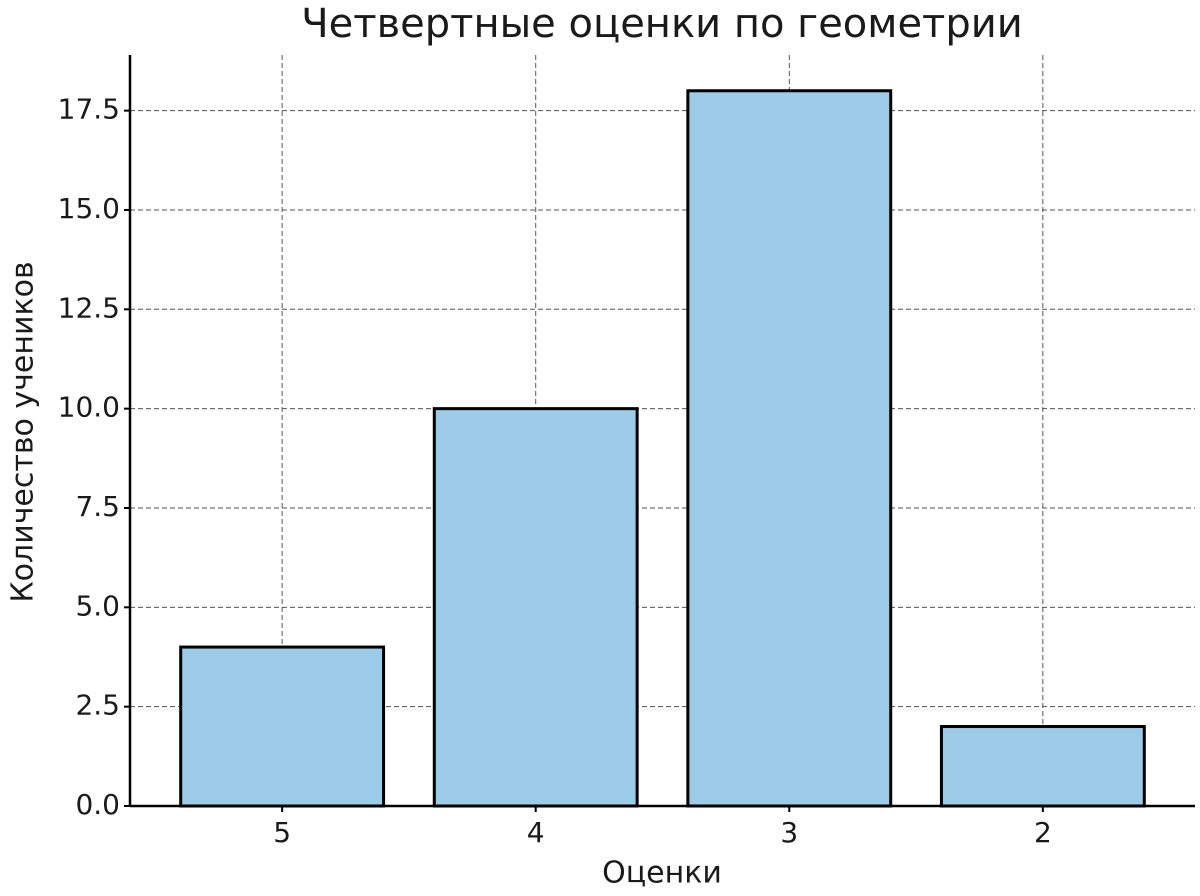 This screenshot has width=1200, height=896. What do you see at coordinates (89, 407) in the screenshot?
I see `y-tick-label: 10.0` at bounding box center [89, 407].